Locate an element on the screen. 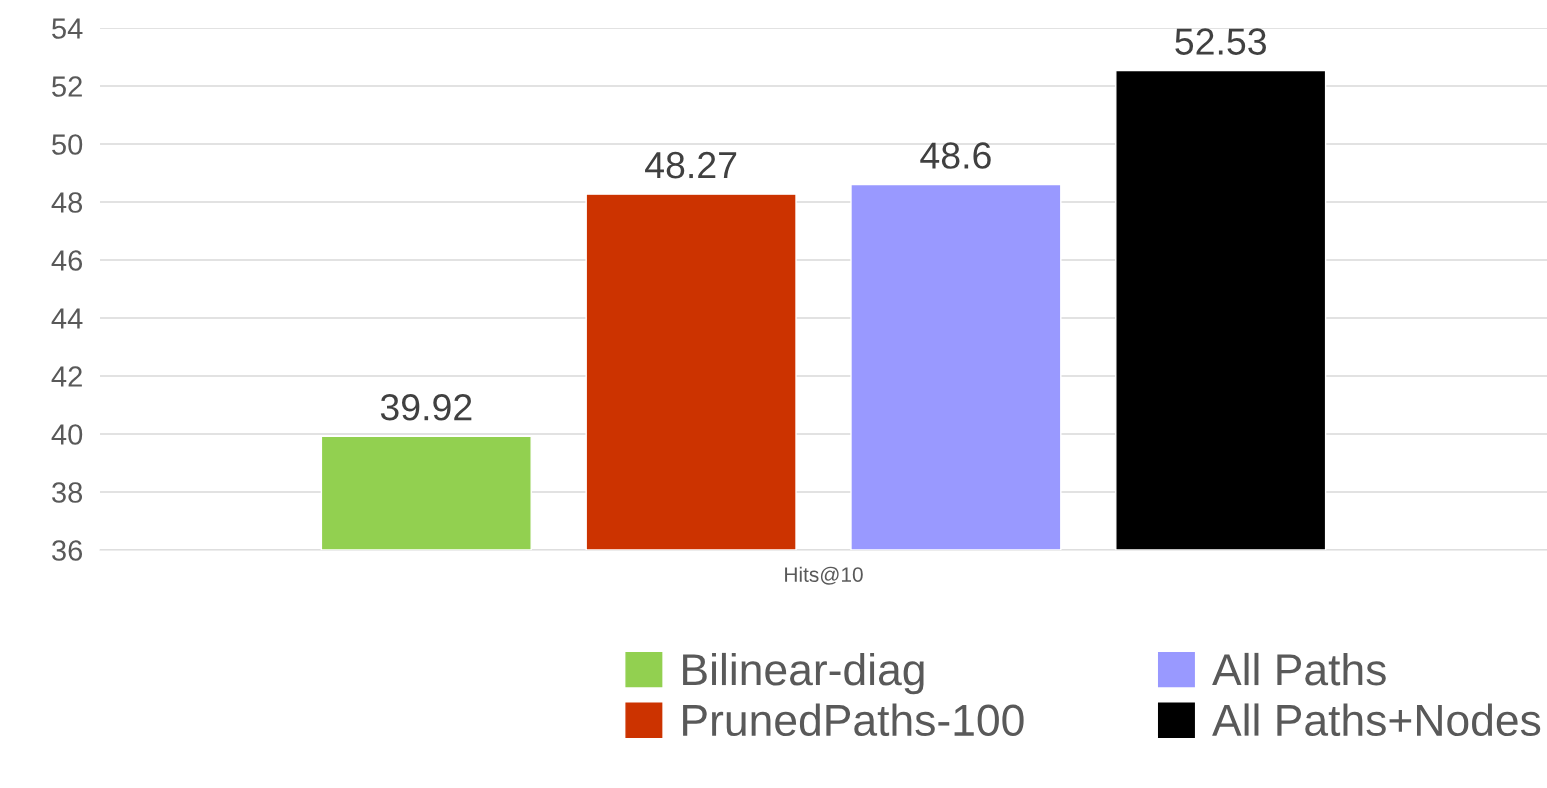 This screenshot has height=788, width=1547. data-label: 48.27 is located at coordinates (691, 165).